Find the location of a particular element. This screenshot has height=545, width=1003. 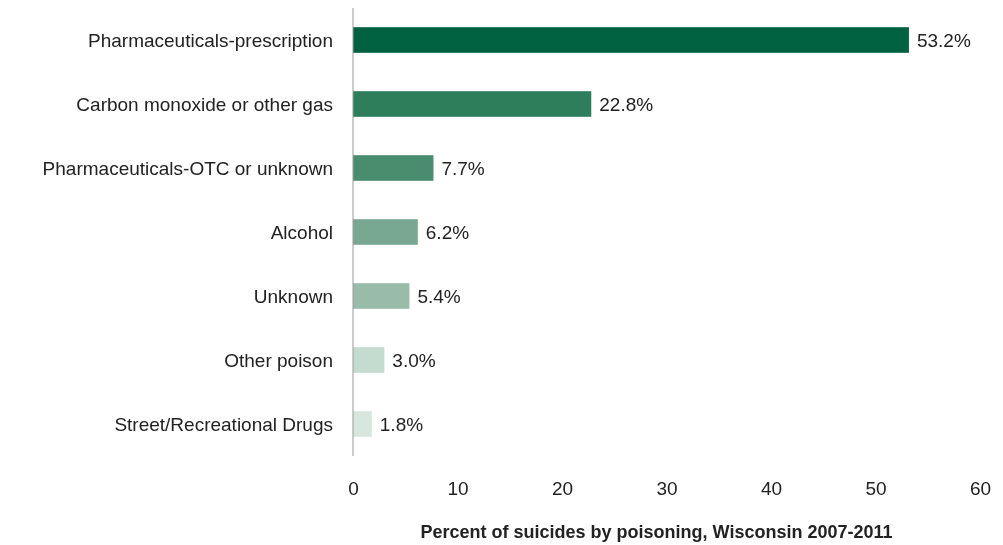

y-tick-label: Pharmaceuticals-OTC or unknown is located at coordinates (187, 168).